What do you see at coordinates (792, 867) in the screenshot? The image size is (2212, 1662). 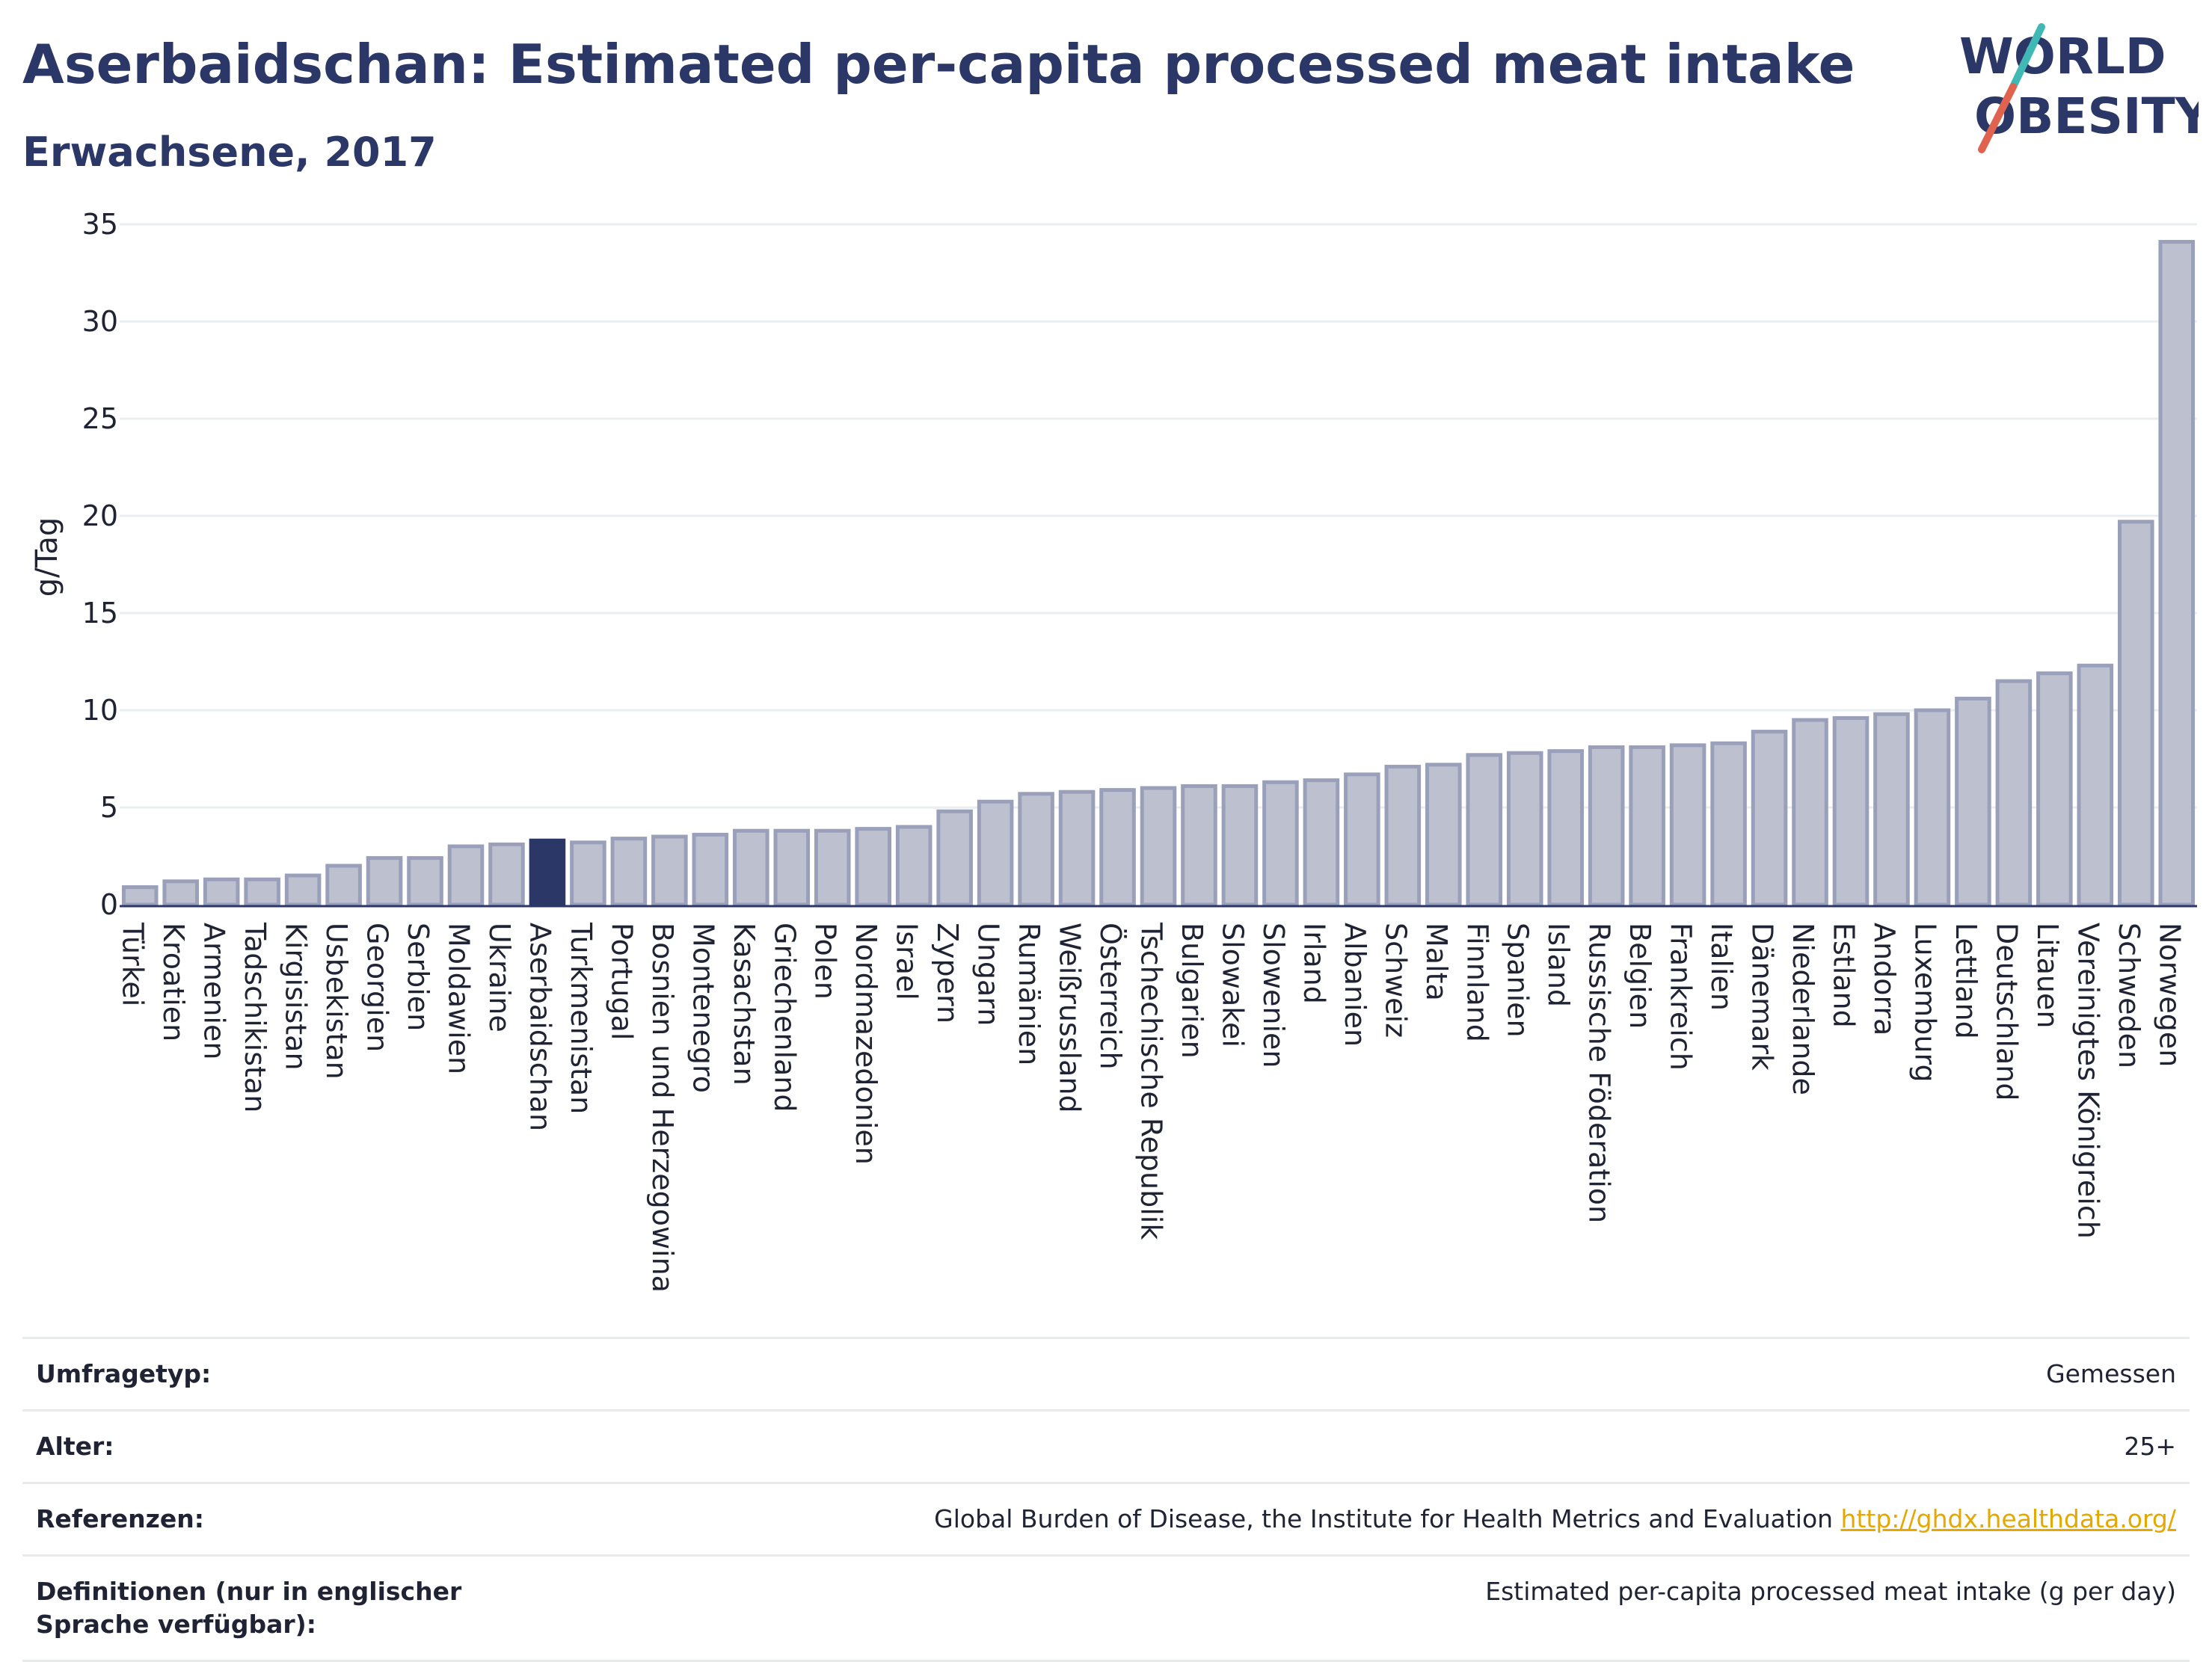 I see `bar-griechenland` at bounding box center [792, 867].